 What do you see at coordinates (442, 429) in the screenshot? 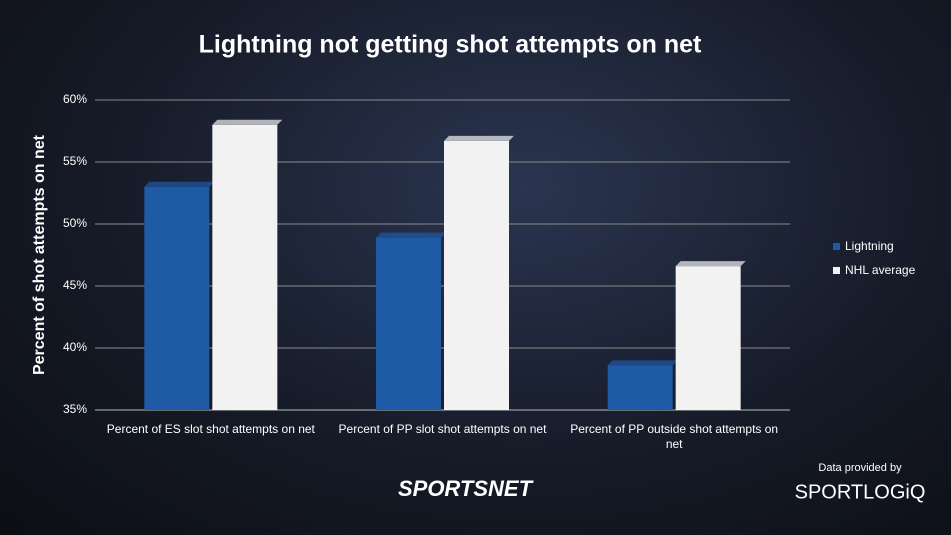
I see `x-tick-label: Percent of PP slot shot attempts on net` at bounding box center [442, 429].